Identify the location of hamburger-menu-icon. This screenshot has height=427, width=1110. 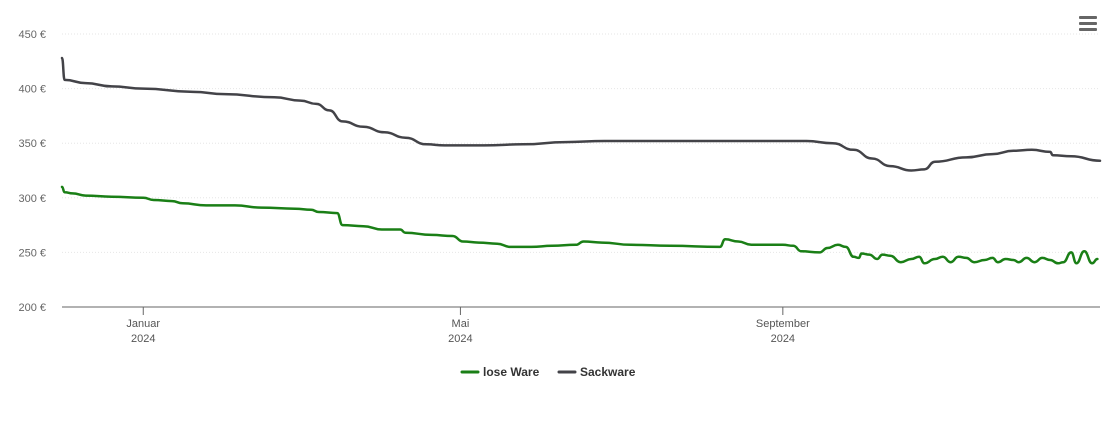
(1088, 23).